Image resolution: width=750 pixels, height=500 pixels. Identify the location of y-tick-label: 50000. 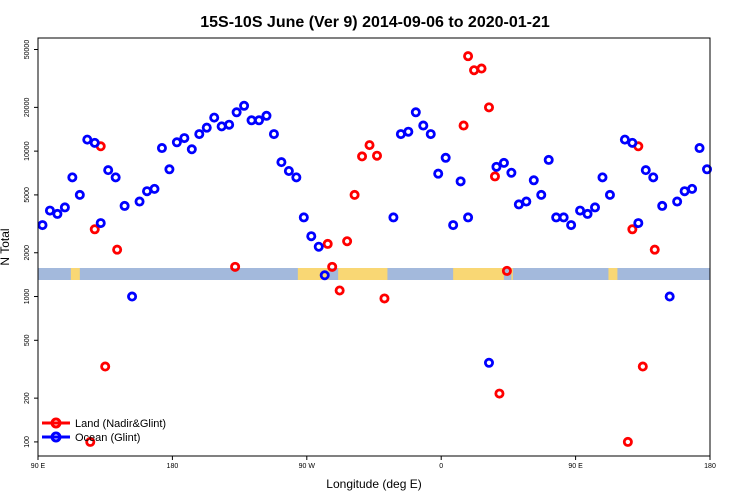
(27, 50).